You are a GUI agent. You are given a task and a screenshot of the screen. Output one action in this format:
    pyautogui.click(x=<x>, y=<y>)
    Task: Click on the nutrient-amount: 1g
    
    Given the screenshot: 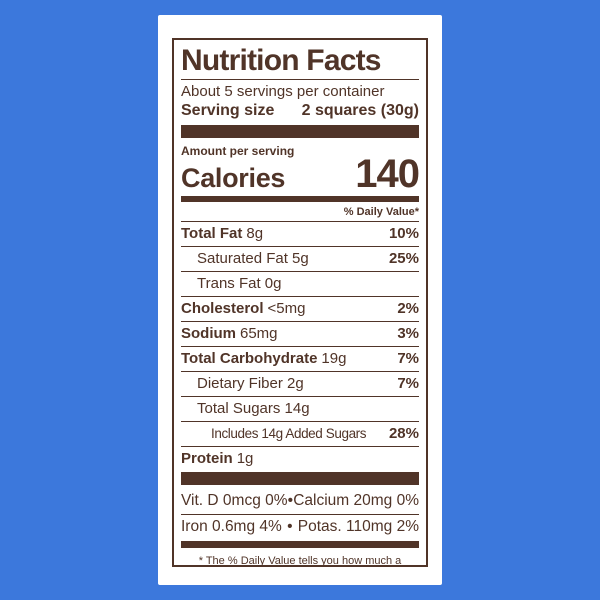 What is the action you would take?
    pyautogui.click(x=245, y=459)
    